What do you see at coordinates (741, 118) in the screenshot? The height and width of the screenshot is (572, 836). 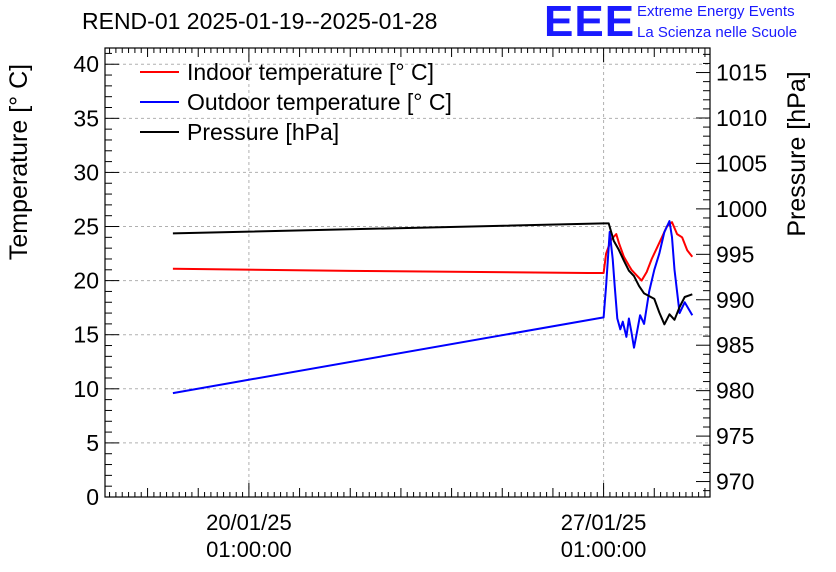 I see `y2-tick-label: 1010` at bounding box center [741, 118].